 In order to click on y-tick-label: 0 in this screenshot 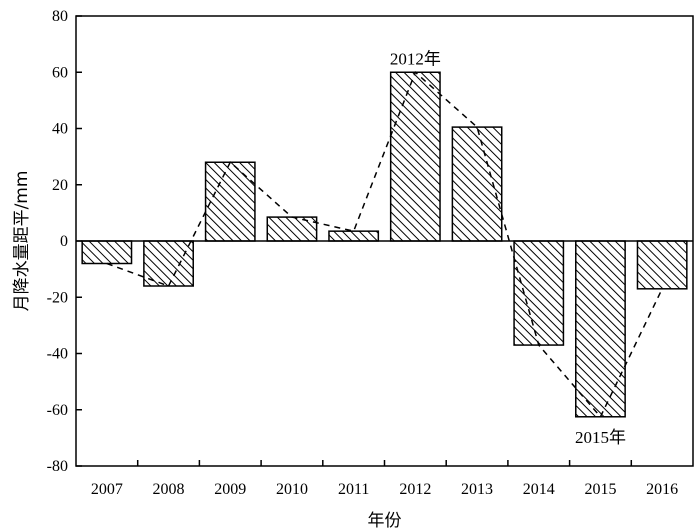, I will do `click(64, 241)`.